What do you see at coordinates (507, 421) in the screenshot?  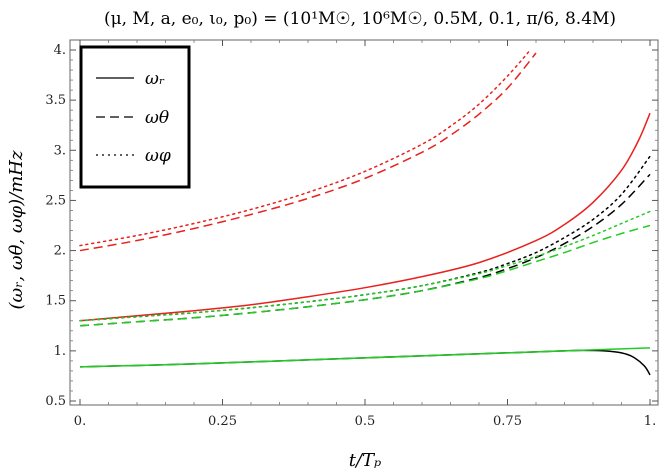 I see `x-tick-label: 0.75` at bounding box center [507, 421].